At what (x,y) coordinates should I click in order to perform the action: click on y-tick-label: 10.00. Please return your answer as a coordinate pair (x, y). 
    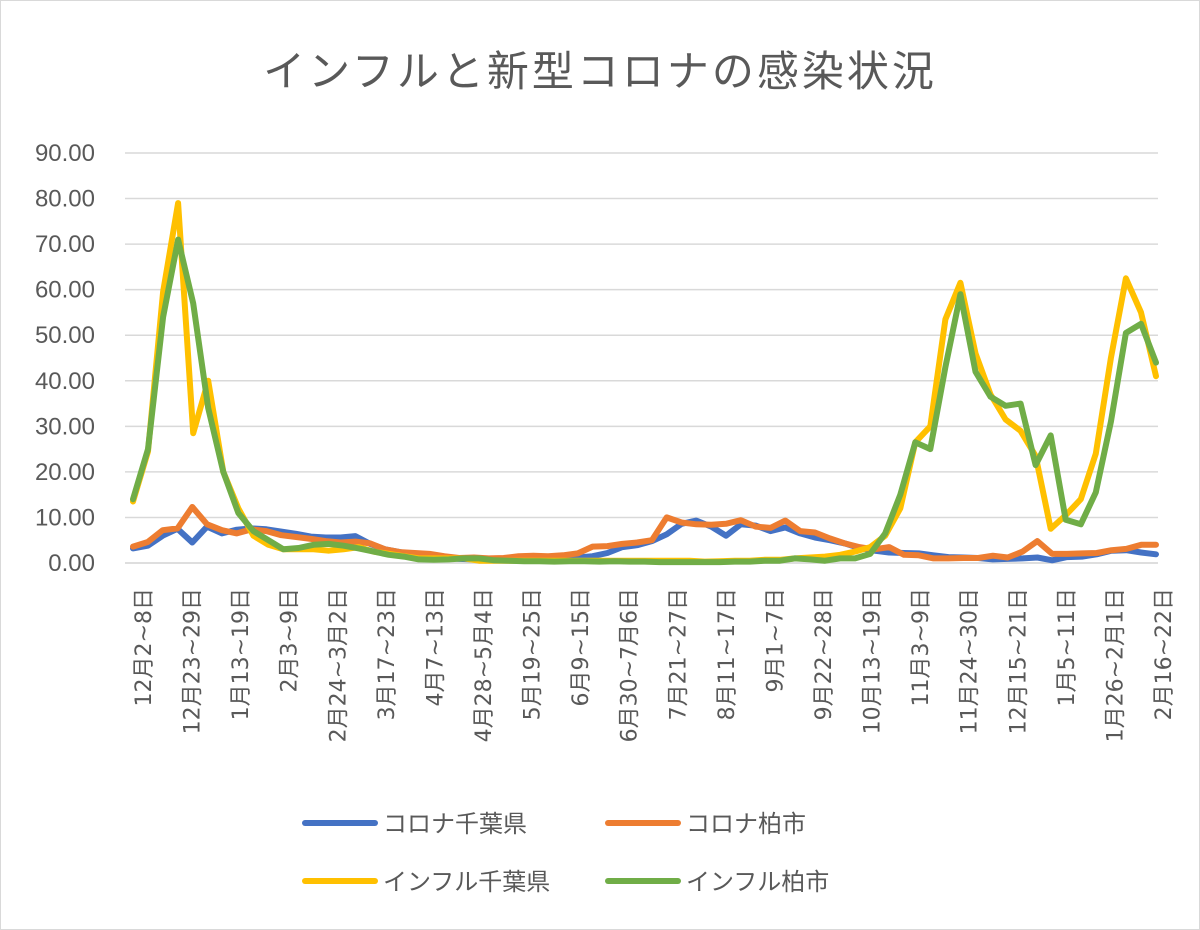
    Looking at the image, I should click on (65, 517).